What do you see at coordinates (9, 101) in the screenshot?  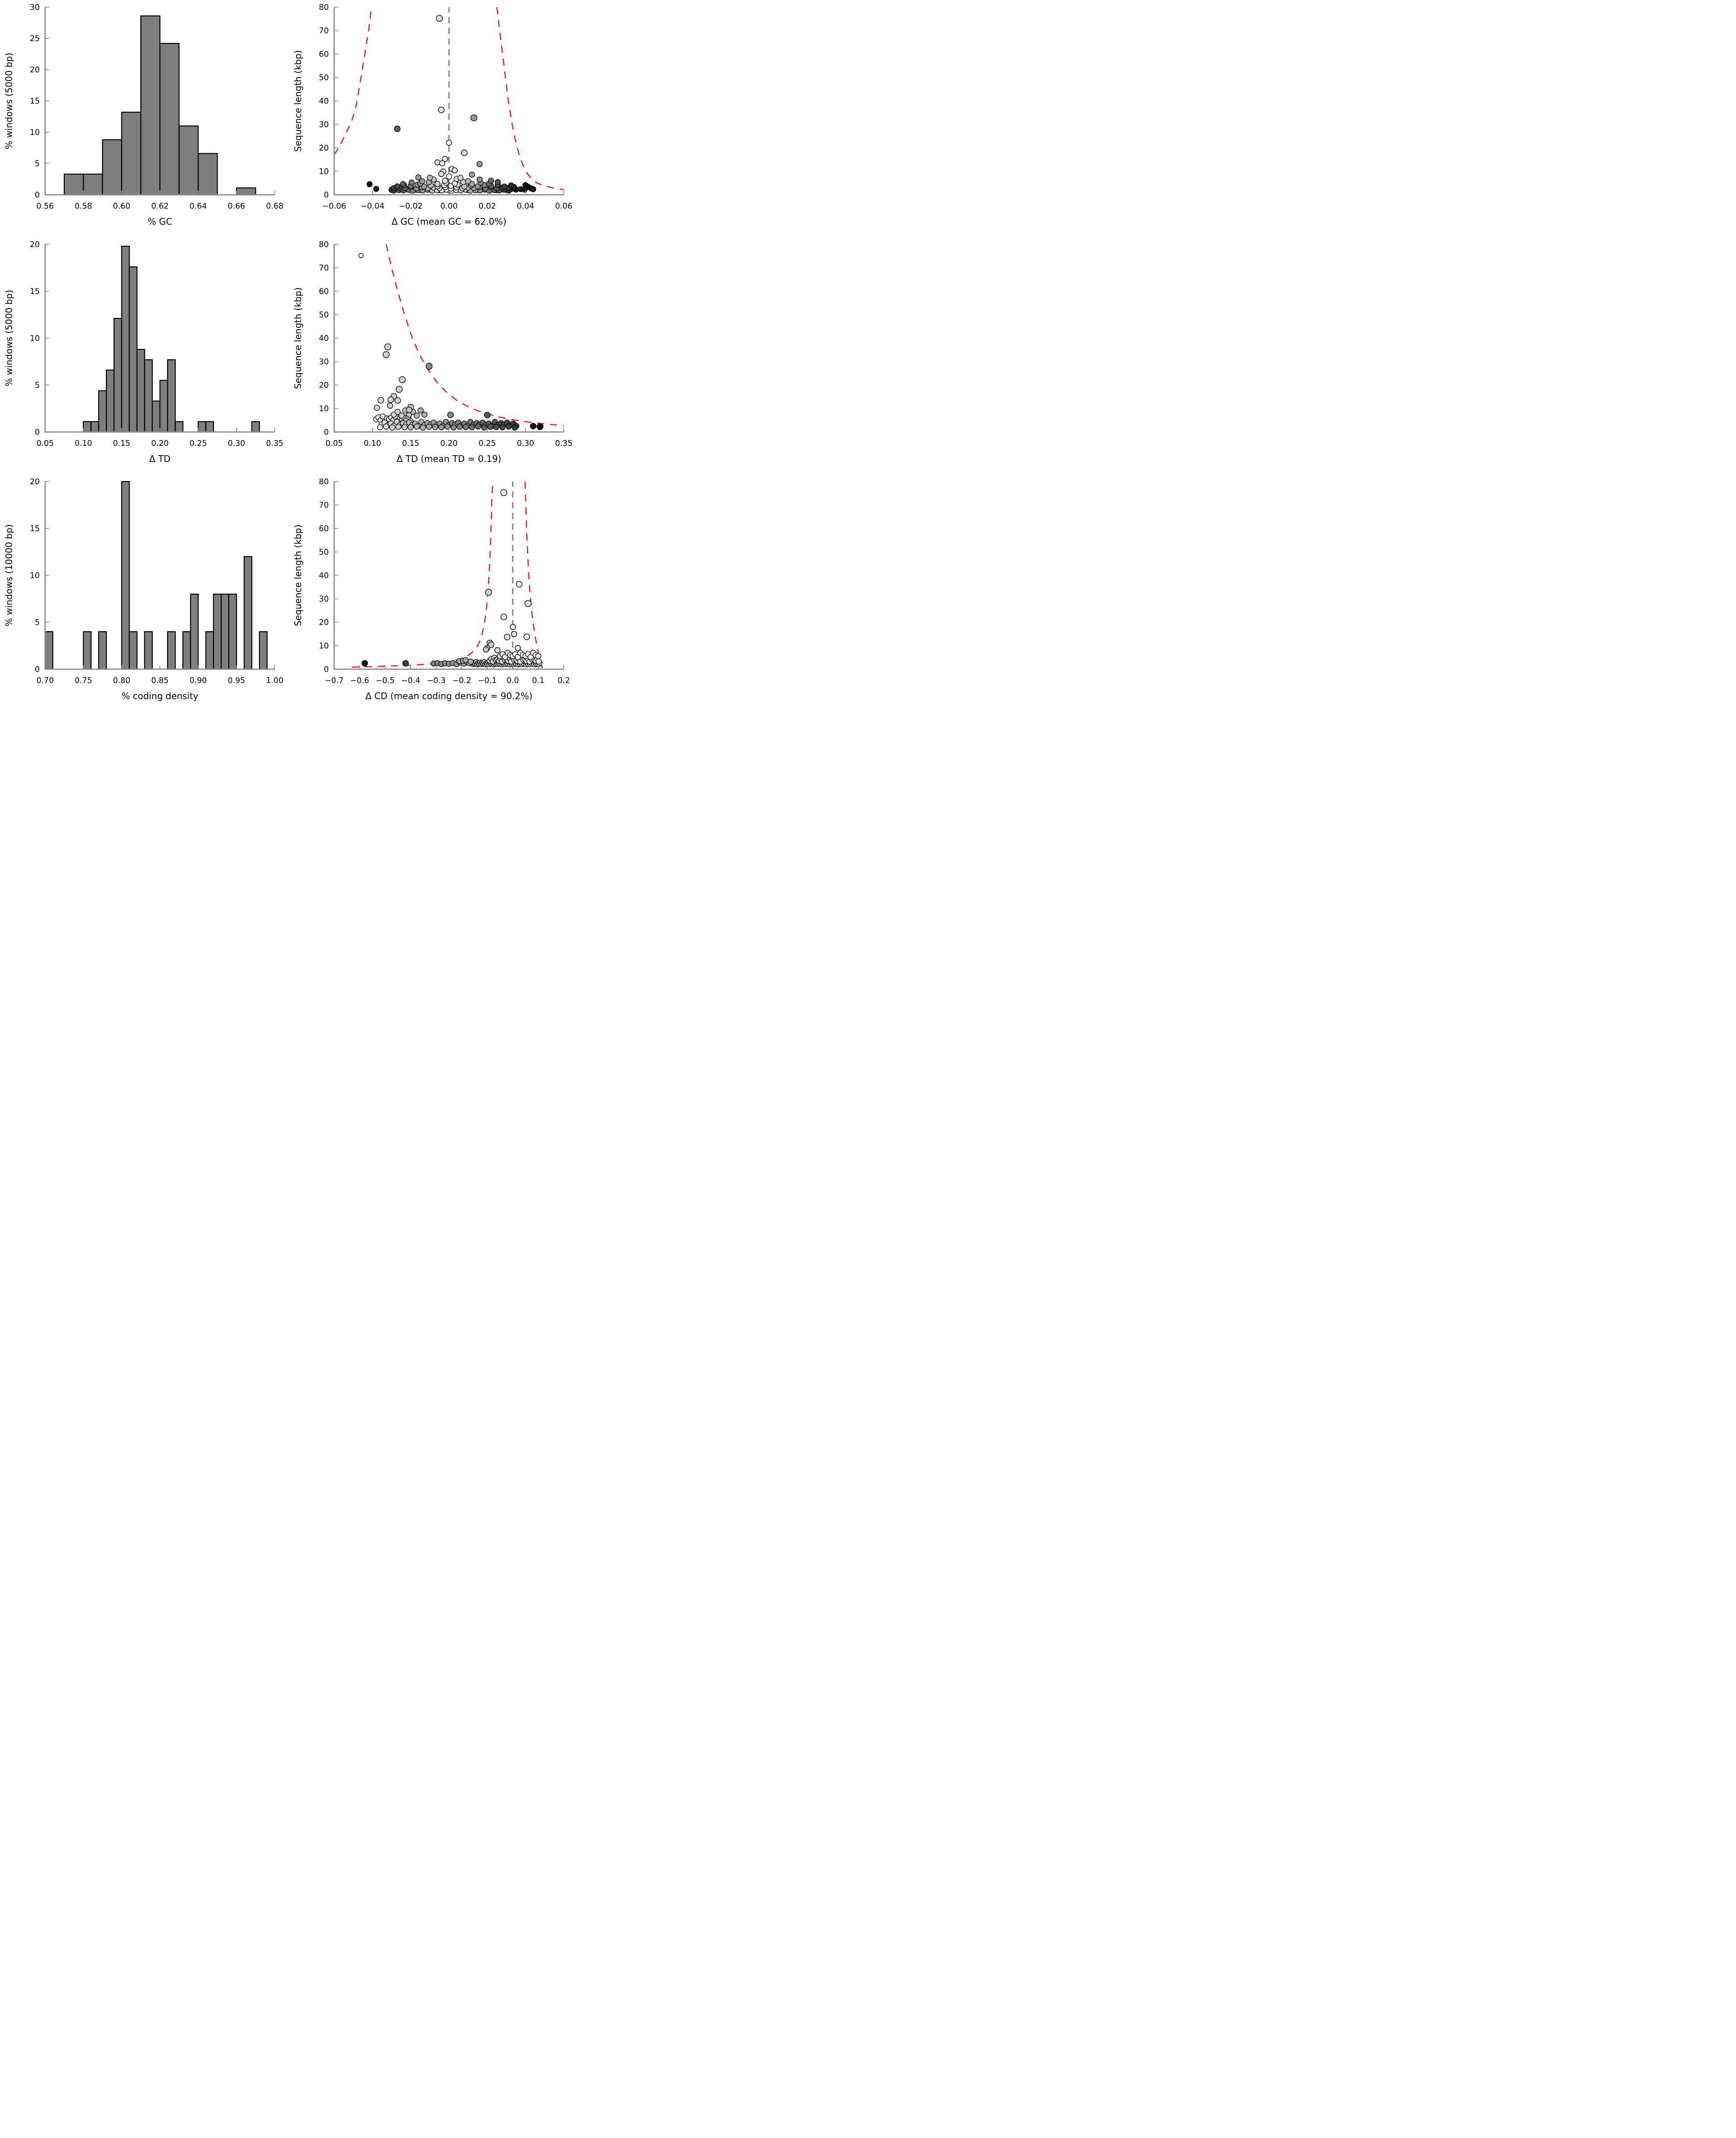 I see `y-axis-label: % windows (5000 bp)` at bounding box center [9, 101].